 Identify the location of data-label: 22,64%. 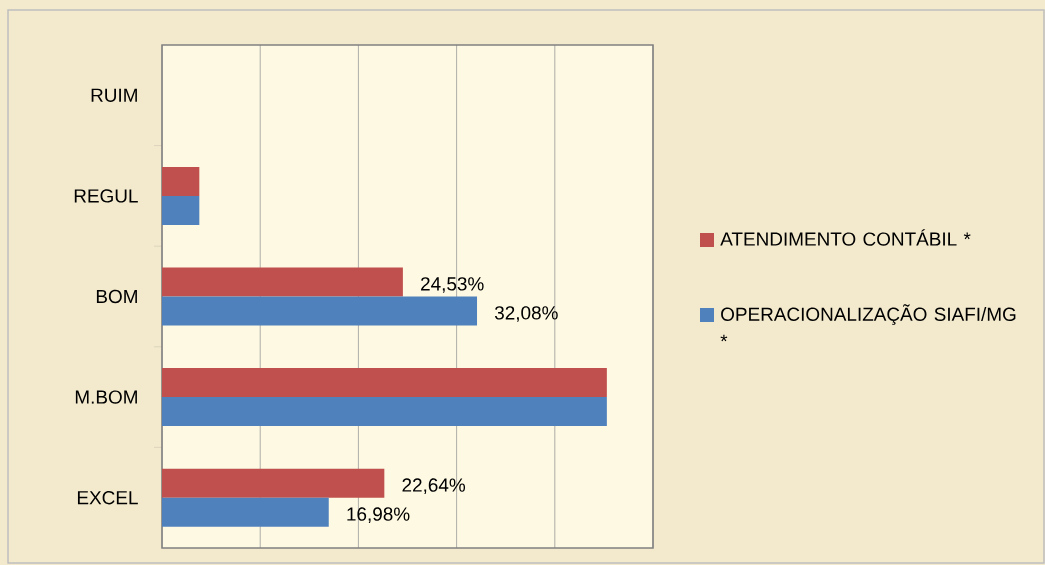
(434, 486).